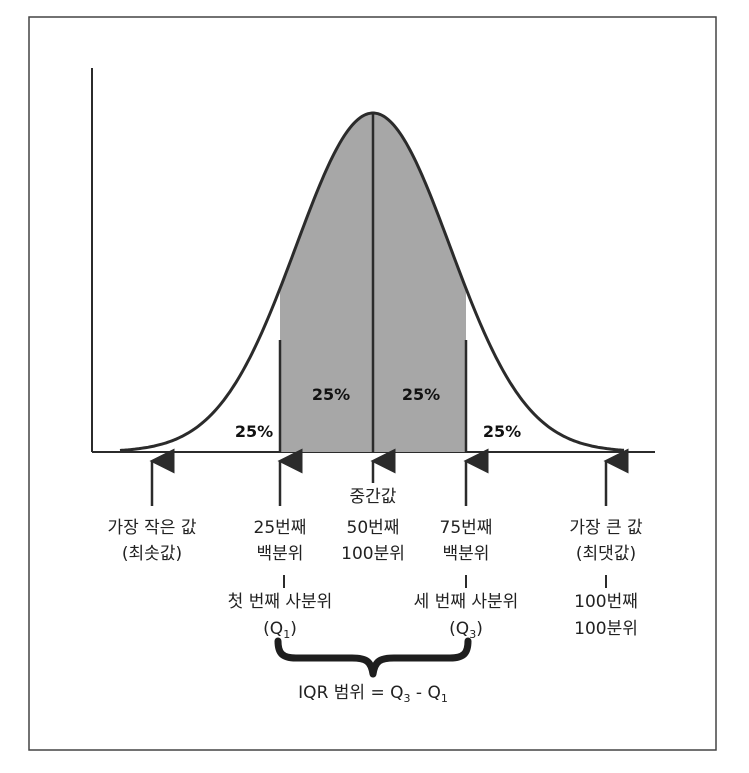 This screenshot has height=773, width=749. What do you see at coordinates (421, 394) in the screenshot?
I see `percent-label-median-q3: 25%` at bounding box center [421, 394].